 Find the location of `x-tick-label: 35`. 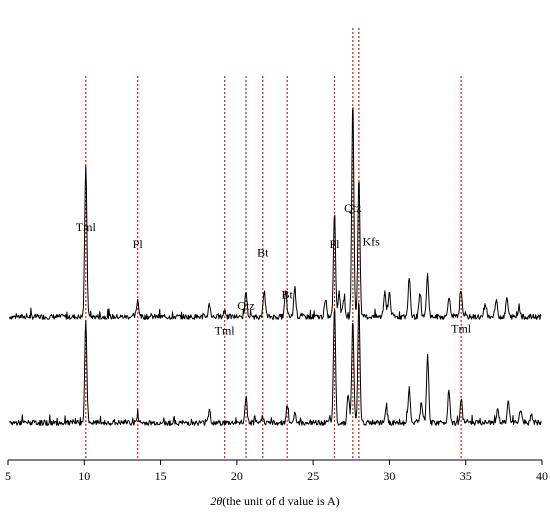

x-tick-label: 35 is located at coordinates (466, 476).